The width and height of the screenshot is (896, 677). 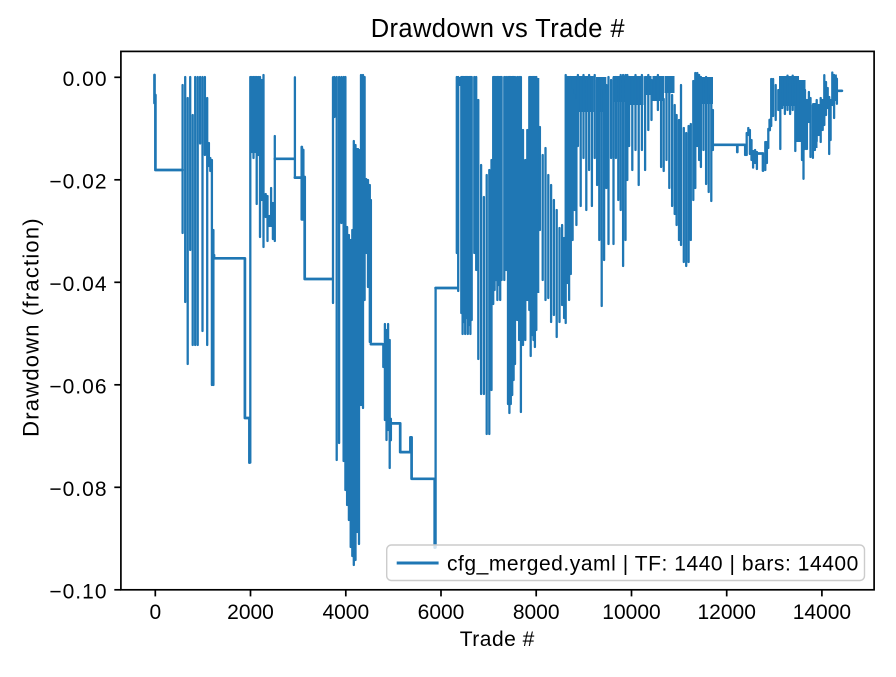 What do you see at coordinates (85, 79) in the screenshot?
I see `svg-text: 0.00` at bounding box center [85, 79].